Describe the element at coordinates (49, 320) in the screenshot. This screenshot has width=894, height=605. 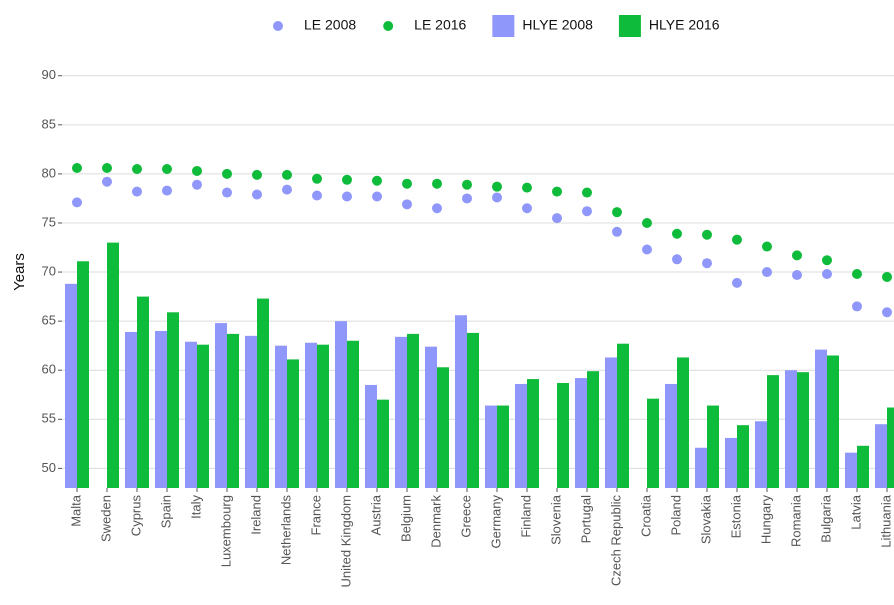
I see `y-tick-label: 65` at that location.